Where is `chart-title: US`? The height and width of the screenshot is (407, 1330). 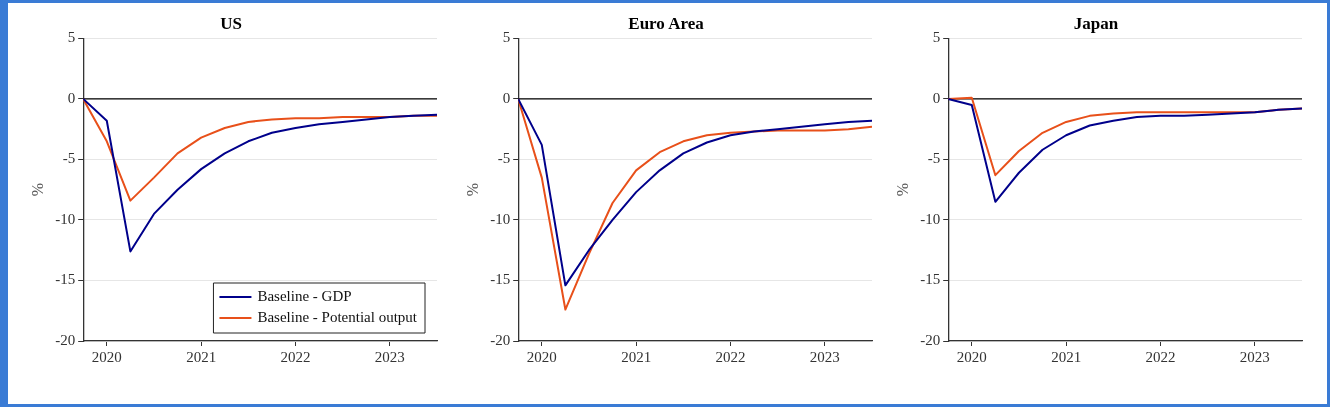
chart-title: US is located at coordinates (231, 23).